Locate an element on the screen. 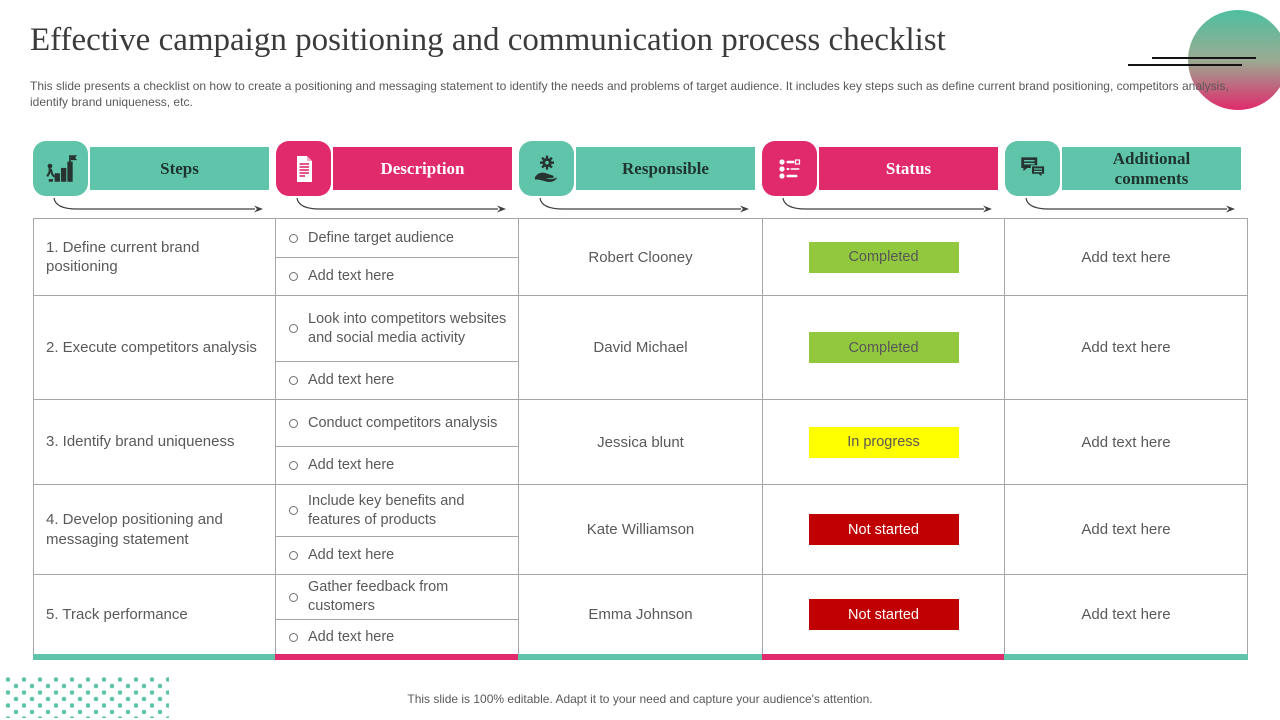 Image resolution: width=1280 pixels, height=720 pixels. status-badge: In progress is located at coordinates (883, 442).